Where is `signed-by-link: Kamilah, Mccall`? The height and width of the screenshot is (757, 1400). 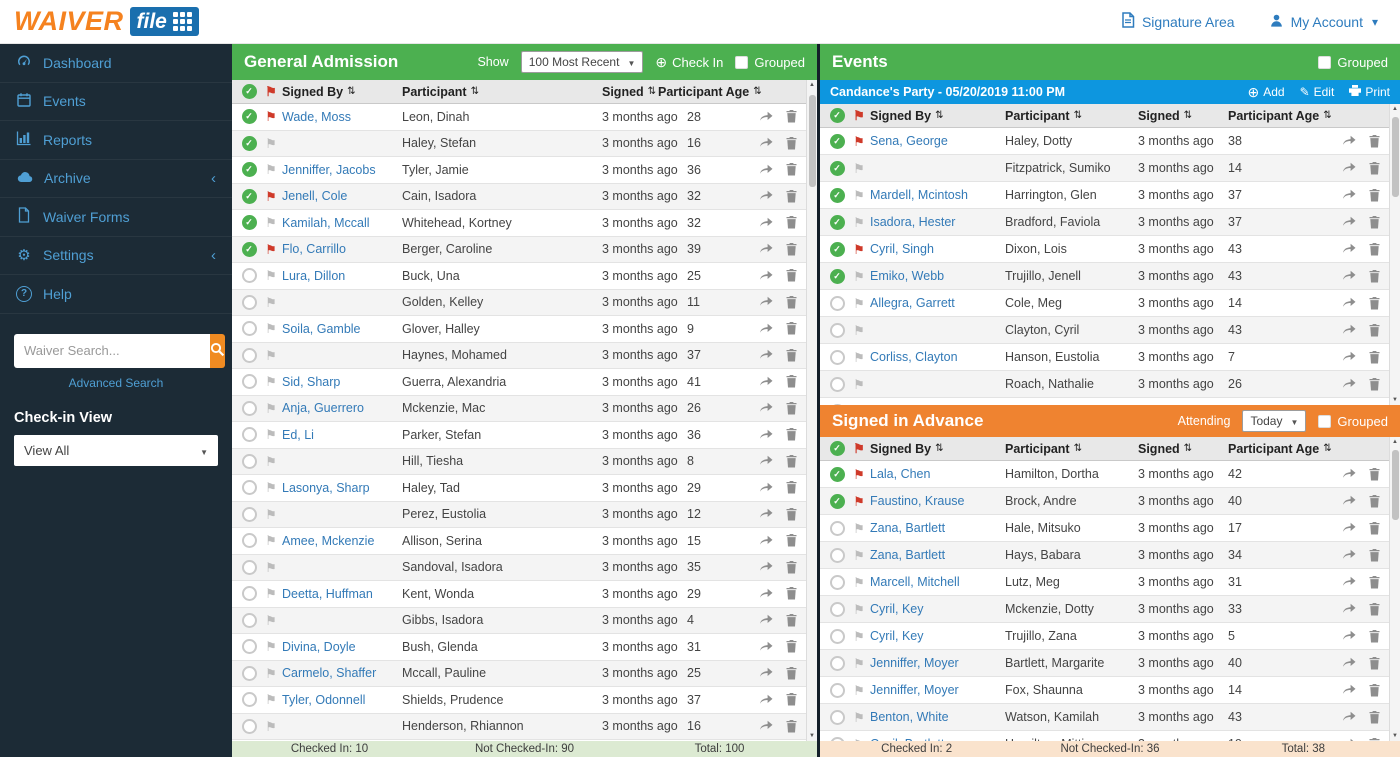
signed-by-link: Kamilah, Mccall is located at coordinates (326, 222).